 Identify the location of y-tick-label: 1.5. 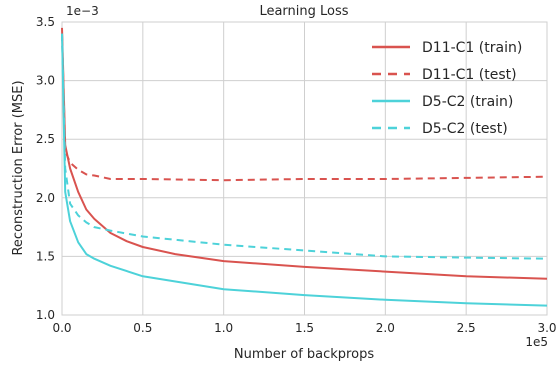
(45, 256).